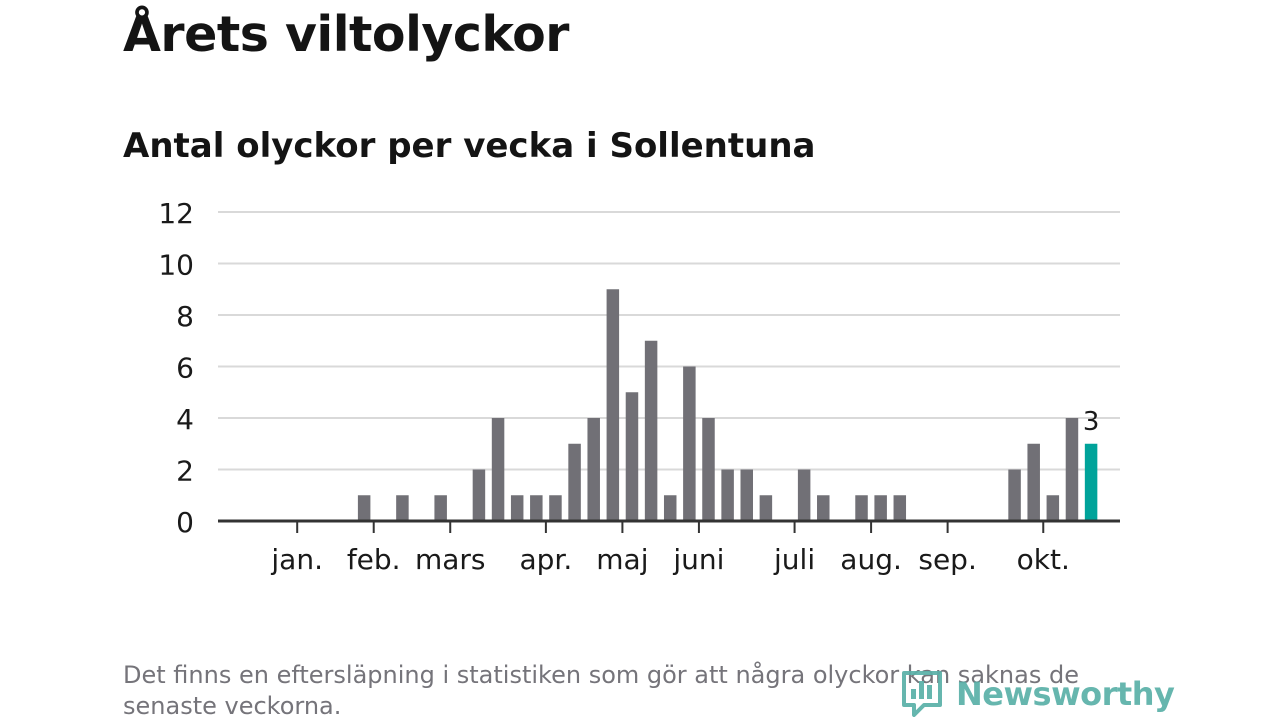  I want to click on x-tick-label: maj, so click(622, 559).